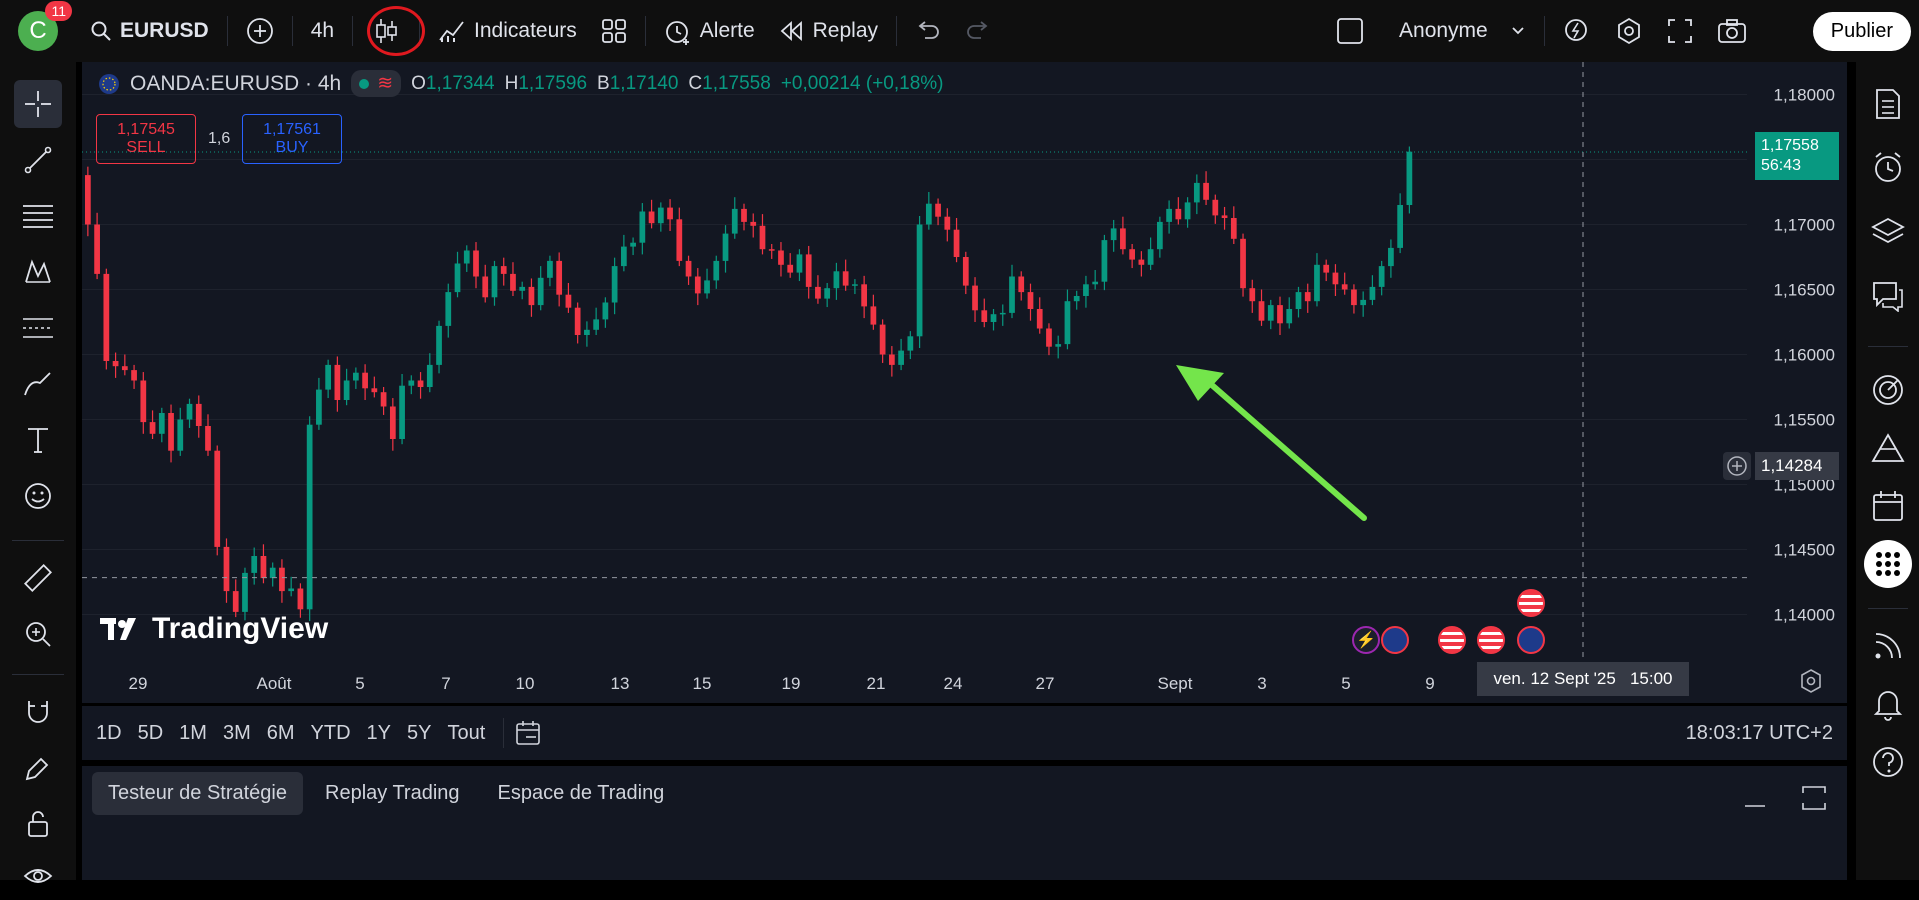 This screenshot has width=1919, height=900. I want to click on notifications-button, so click(1888, 704).